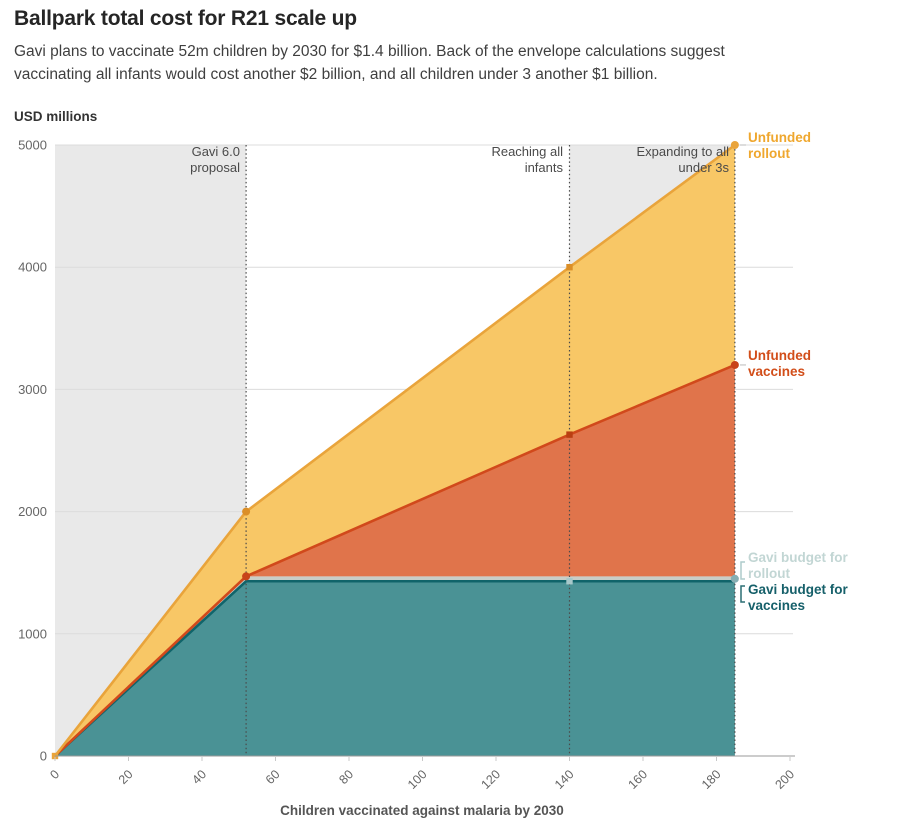  Describe the element at coordinates (637, 779) in the screenshot. I see `x-tick-label: 160` at that location.